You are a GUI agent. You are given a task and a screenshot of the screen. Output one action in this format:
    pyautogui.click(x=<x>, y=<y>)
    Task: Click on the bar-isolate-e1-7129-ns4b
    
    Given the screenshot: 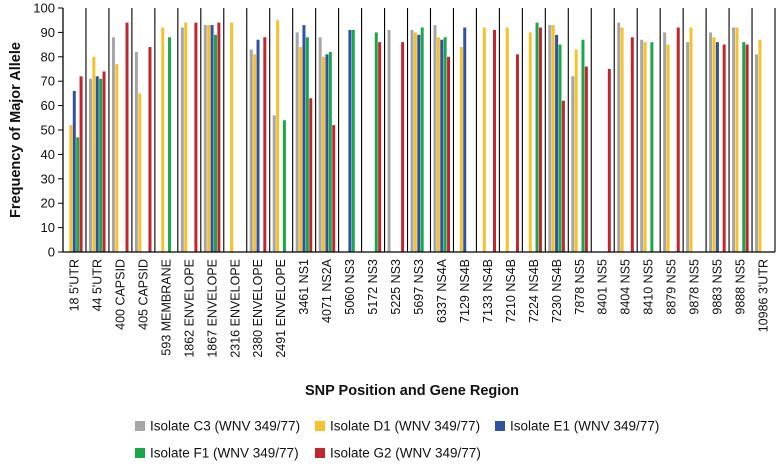 What is the action you would take?
    pyautogui.click(x=465, y=139)
    